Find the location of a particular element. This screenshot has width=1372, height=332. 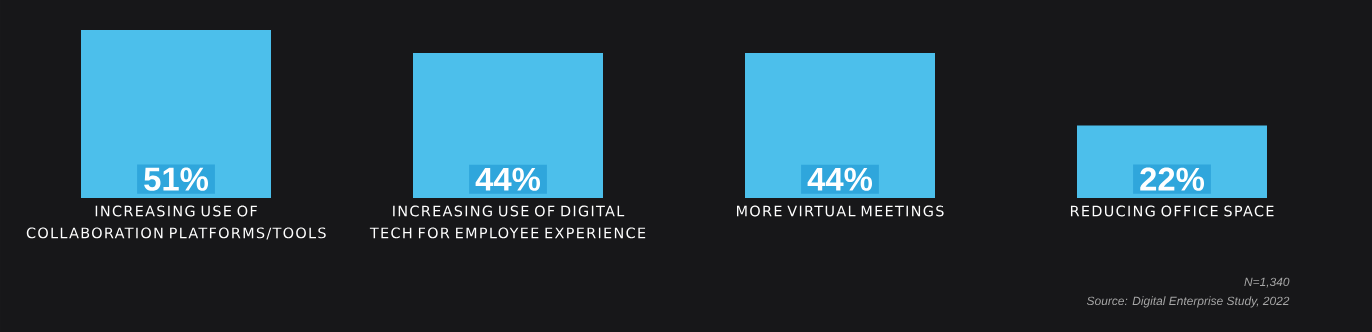

x-tick-label: REDUCING OFFICE SPACE is located at coordinates (1172, 211).